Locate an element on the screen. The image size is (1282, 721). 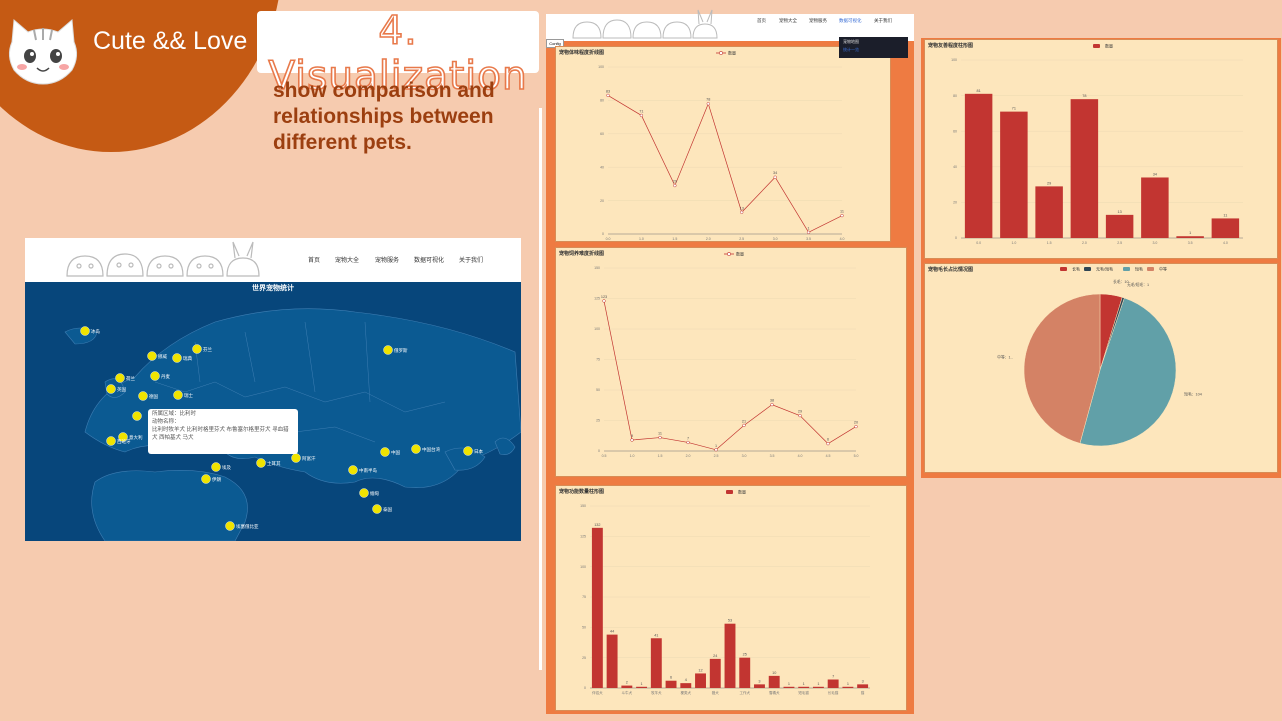
map-label-3: 瑞典 is located at coordinates (187, 358).